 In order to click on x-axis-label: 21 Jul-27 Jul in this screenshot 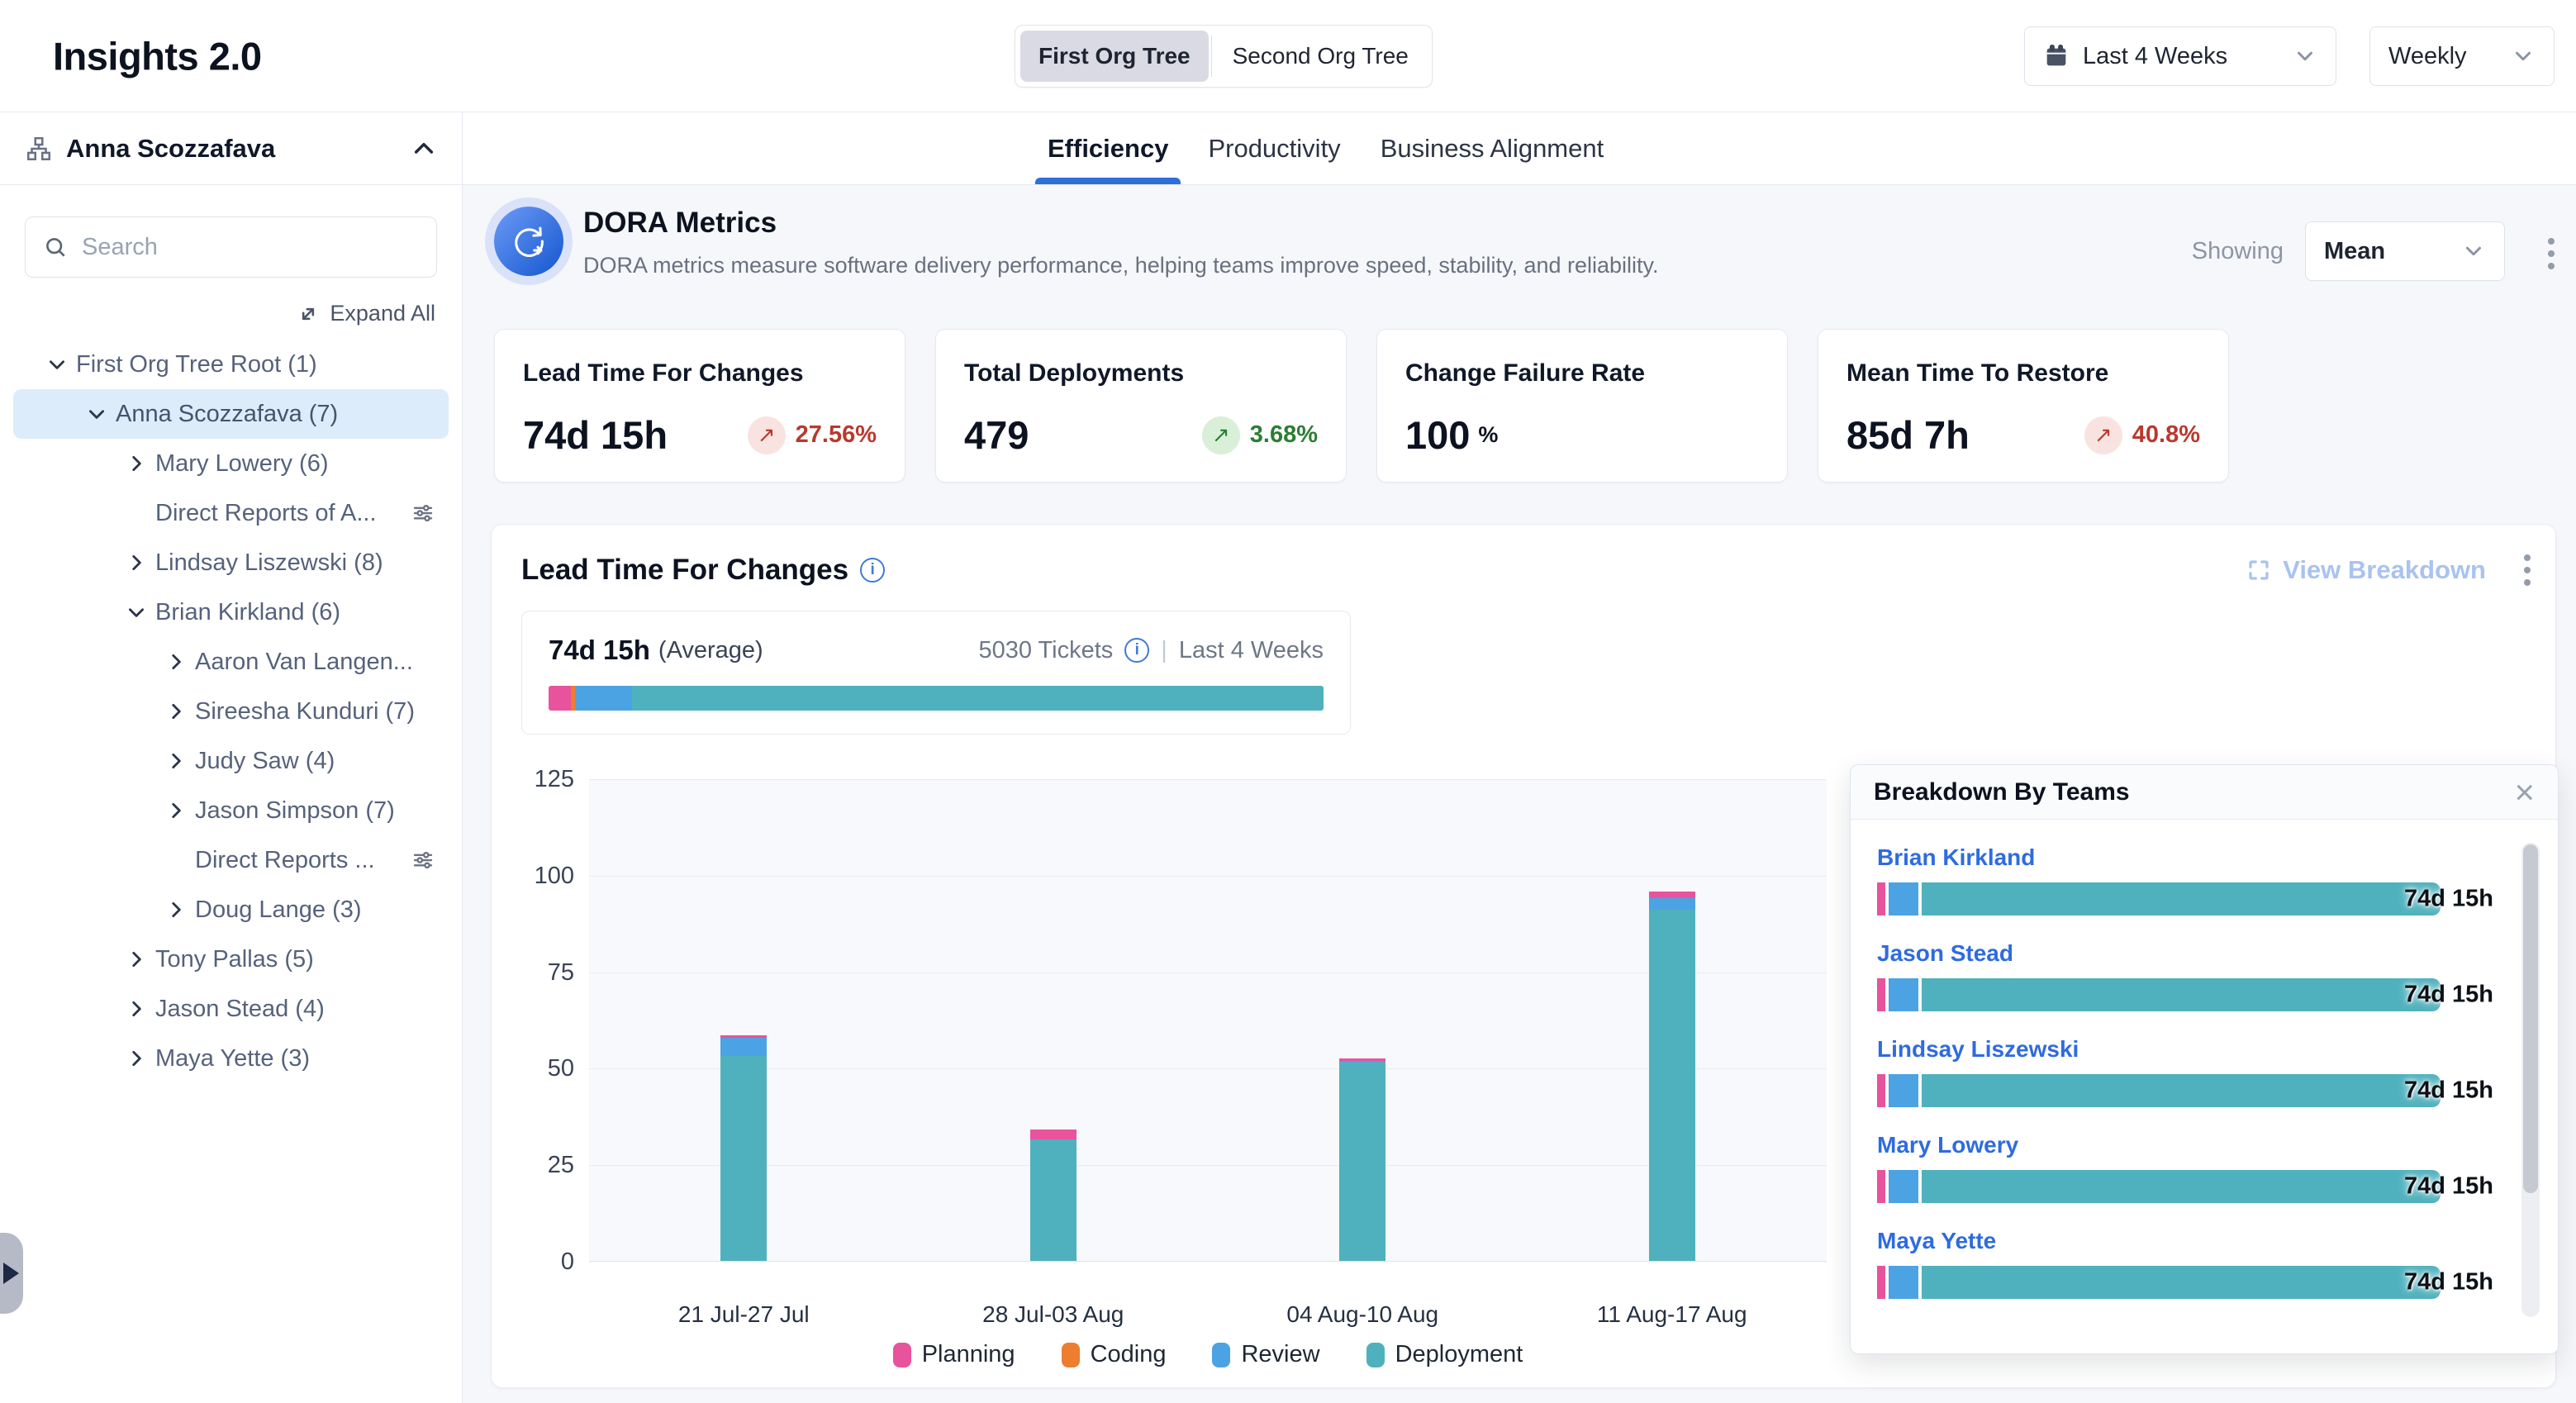, I will do `click(743, 1314)`.